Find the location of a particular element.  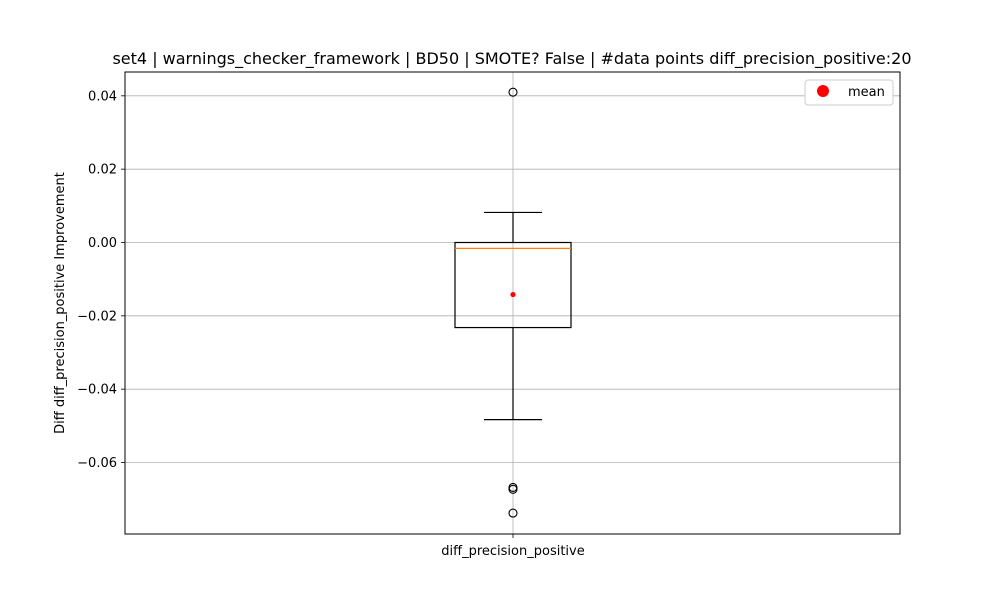

x-axis-ticks: diff_precision_positive is located at coordinates (513, 546).